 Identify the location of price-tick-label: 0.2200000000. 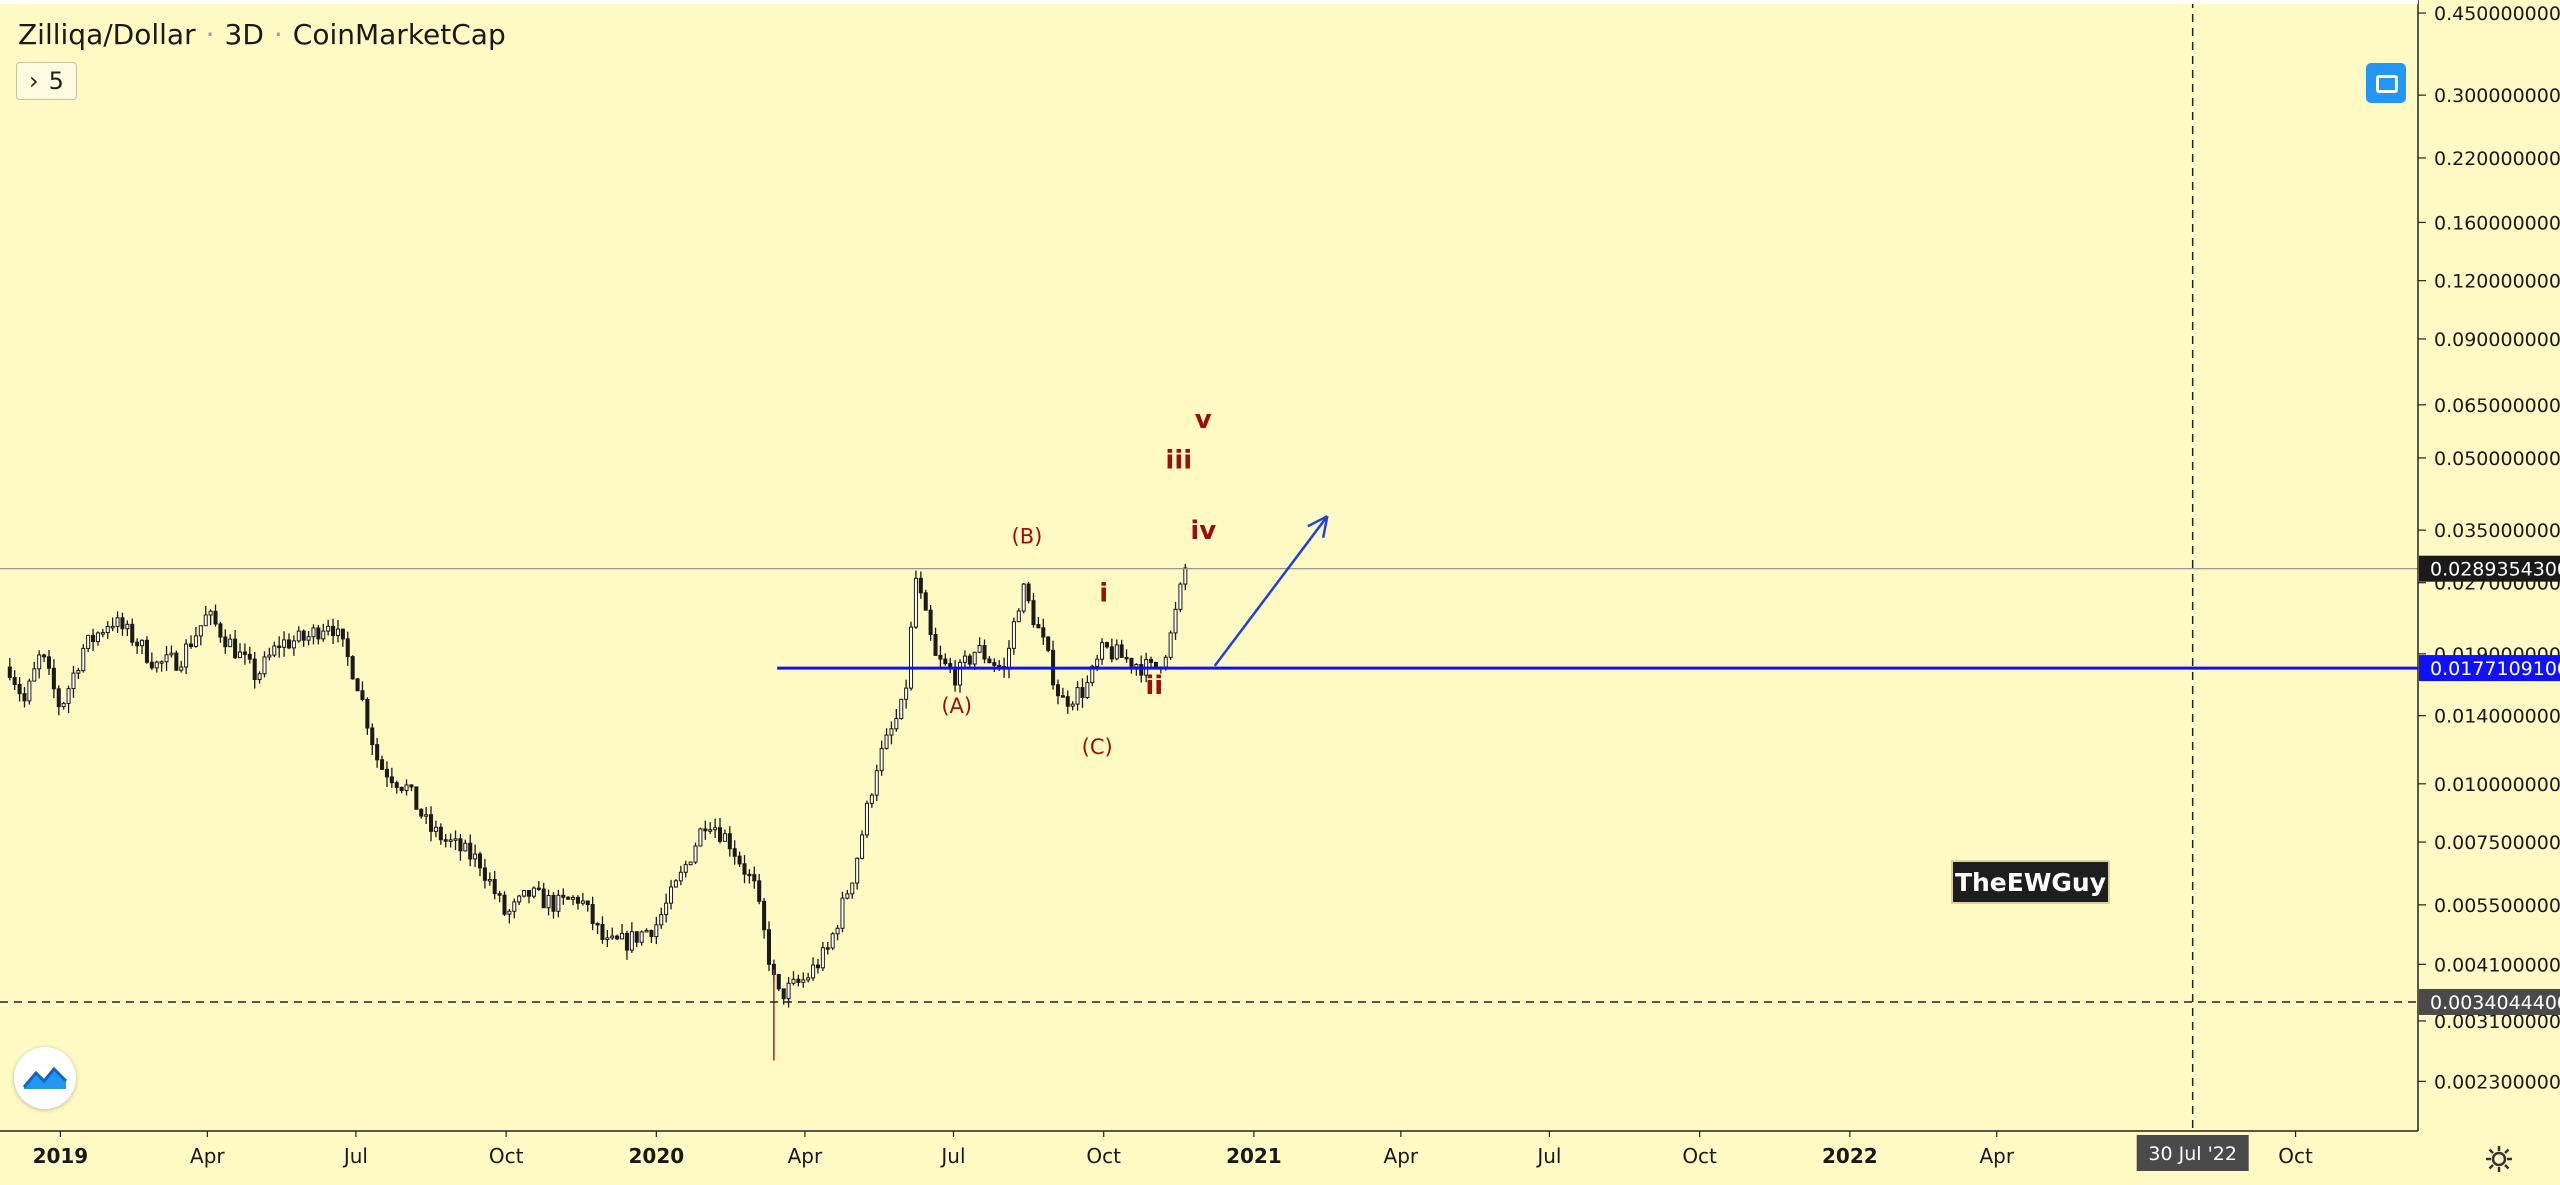
(2497, 159).